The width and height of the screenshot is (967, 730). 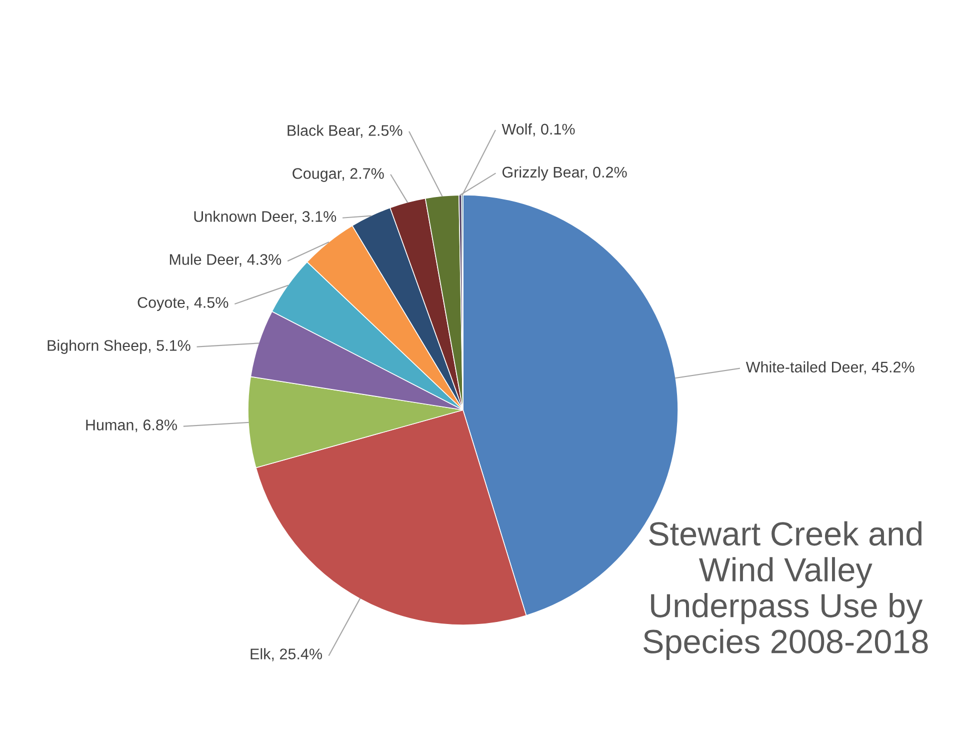 I want to click on slice-label: White-tailed Deer, 45.2%, so click(x=830, y=367).